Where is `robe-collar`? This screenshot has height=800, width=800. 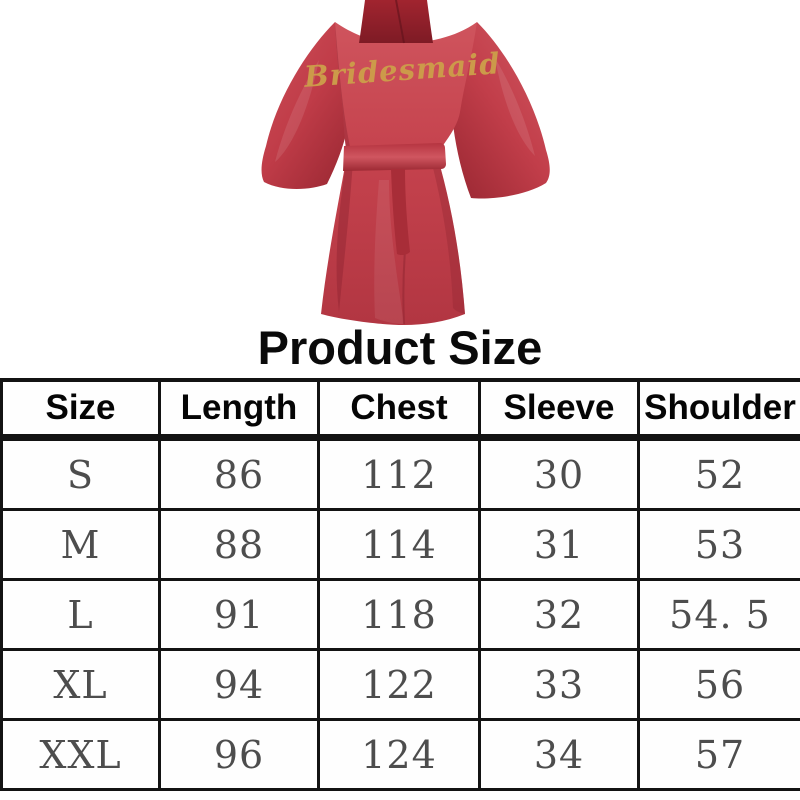 robe-collar is located at coordinates (396, 21).